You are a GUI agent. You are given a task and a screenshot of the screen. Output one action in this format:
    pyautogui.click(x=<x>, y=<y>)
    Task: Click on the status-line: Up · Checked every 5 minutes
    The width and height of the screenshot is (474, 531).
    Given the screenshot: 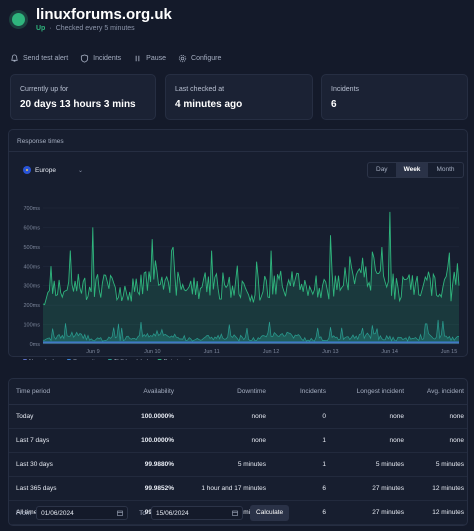 What is the action you would take?
    pyautogui.click(x=85, y=28)
    